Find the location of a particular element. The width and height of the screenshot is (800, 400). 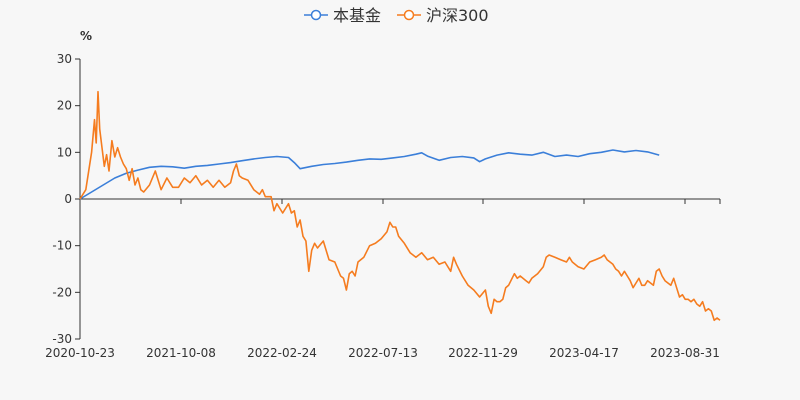

y-axis: 30 20 10 0 -10 -20 -30 is located at coordinates (66, 199).